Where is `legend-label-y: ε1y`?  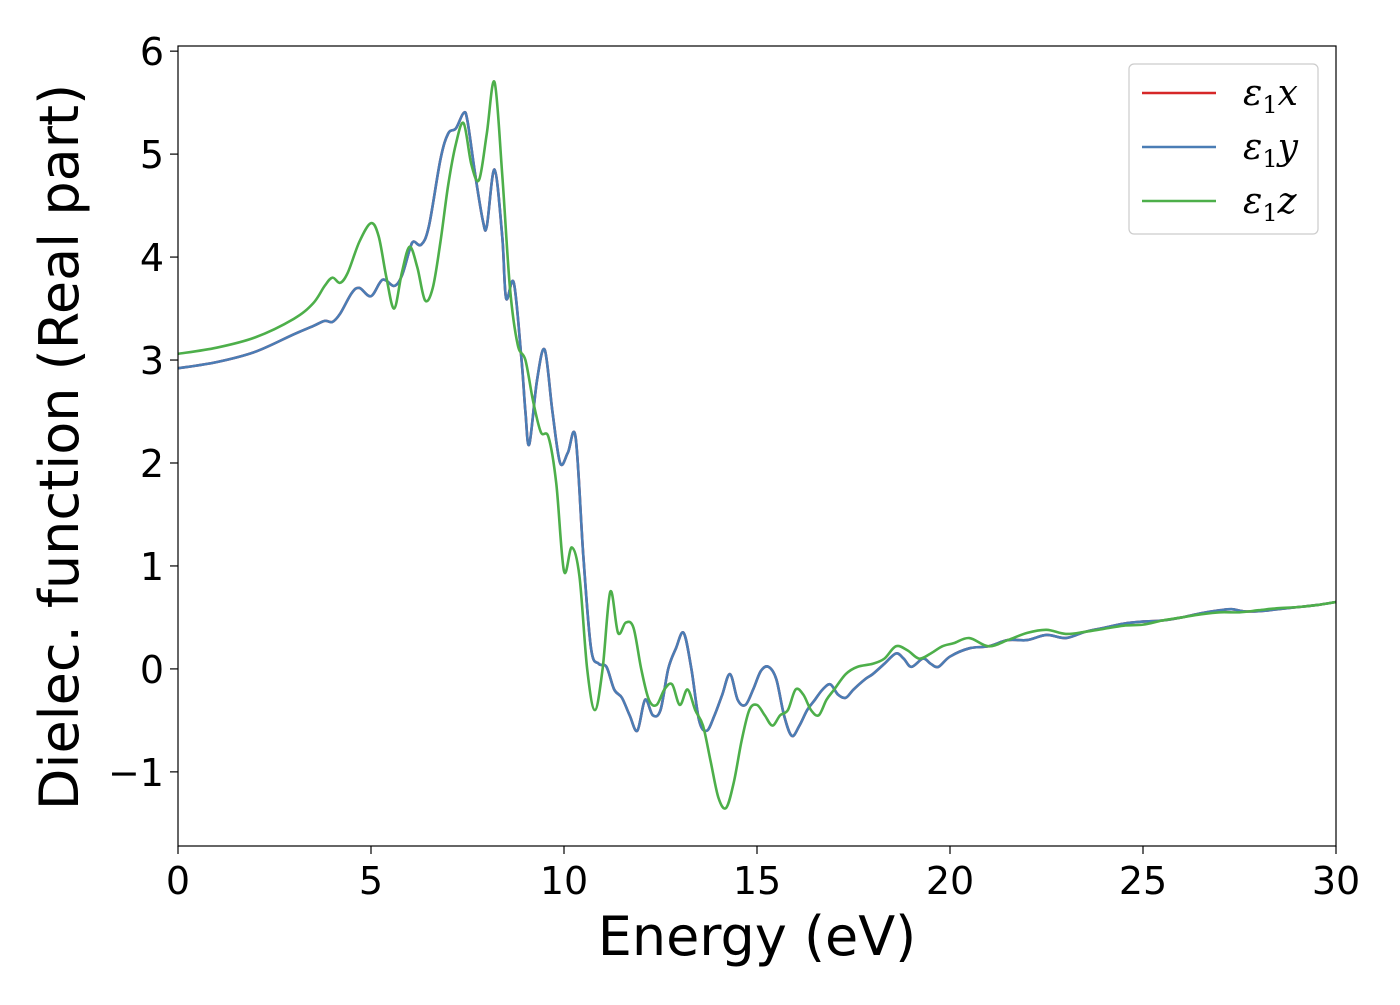
legend-label-y: ε1y is located at coordinates (1271, 150).